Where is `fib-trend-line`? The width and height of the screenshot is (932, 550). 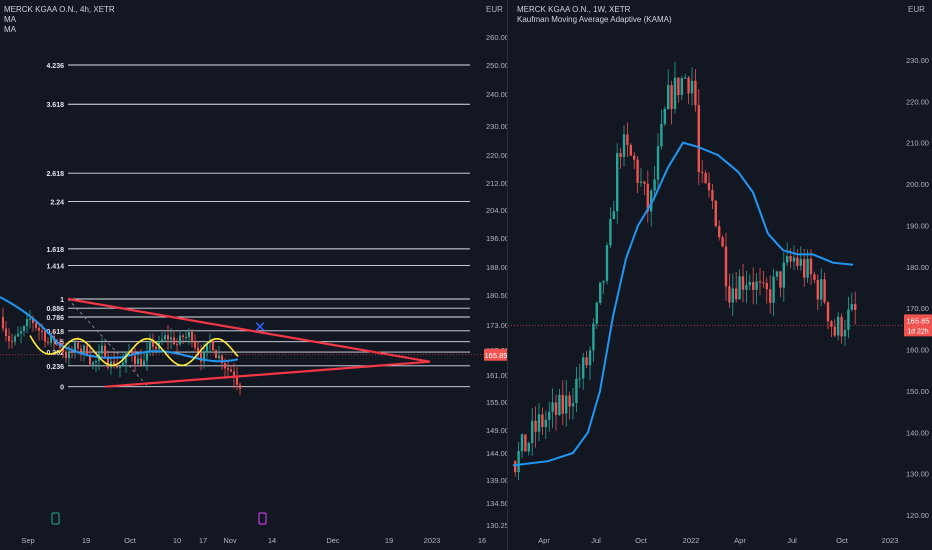 fib-trend-line is located at coordinates (108, 342).